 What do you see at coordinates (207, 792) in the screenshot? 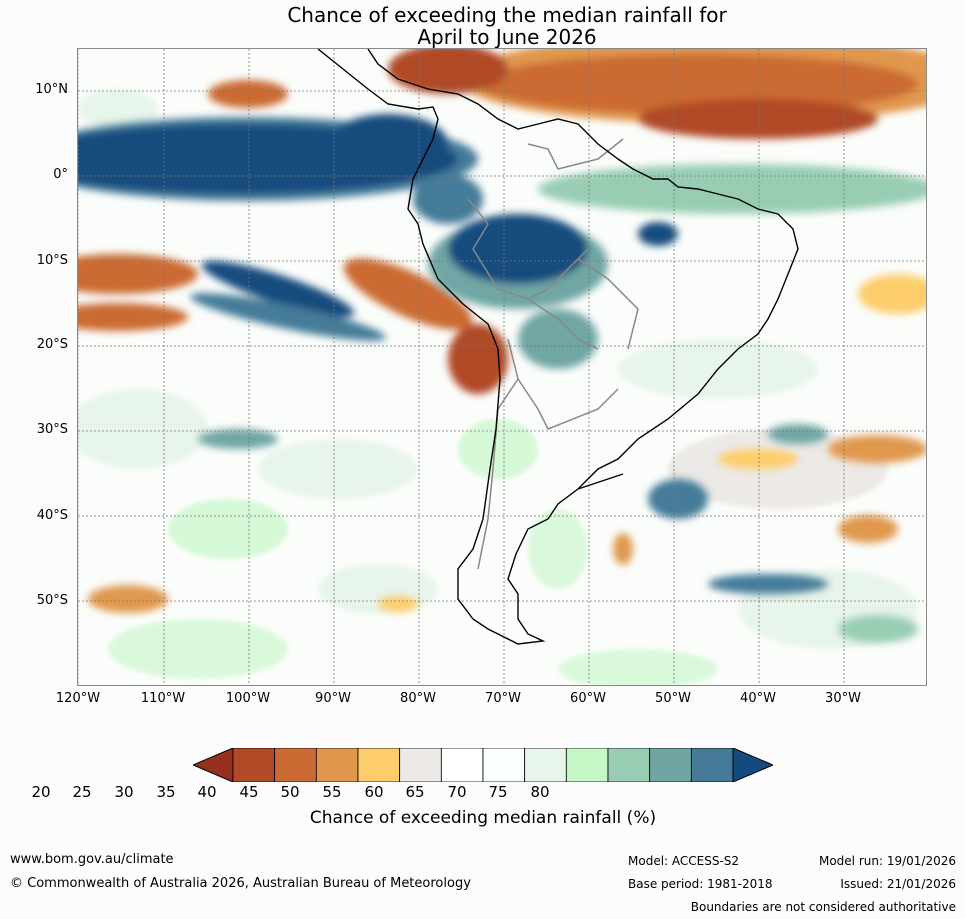
I see `legend-tick-40: 40` at bounding box center [207, 792].